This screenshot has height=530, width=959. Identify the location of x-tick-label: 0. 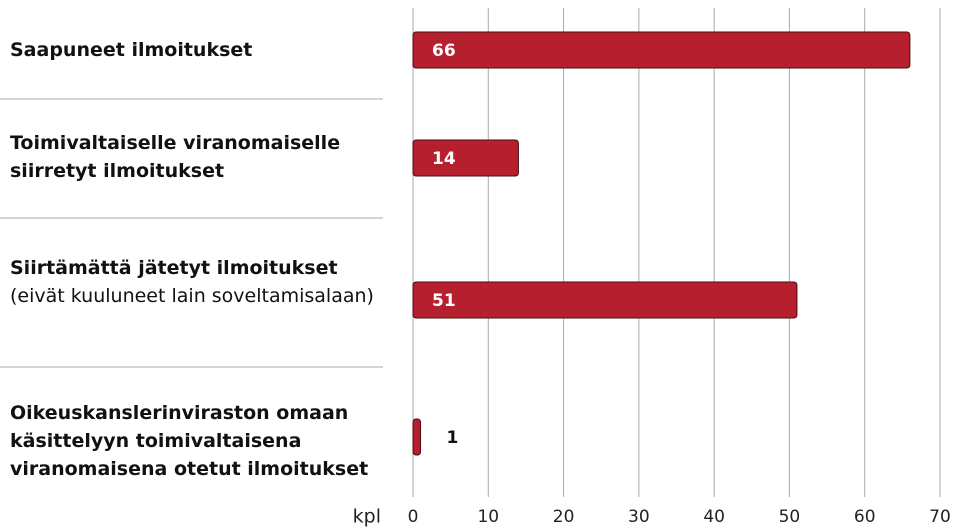
(413, 517).